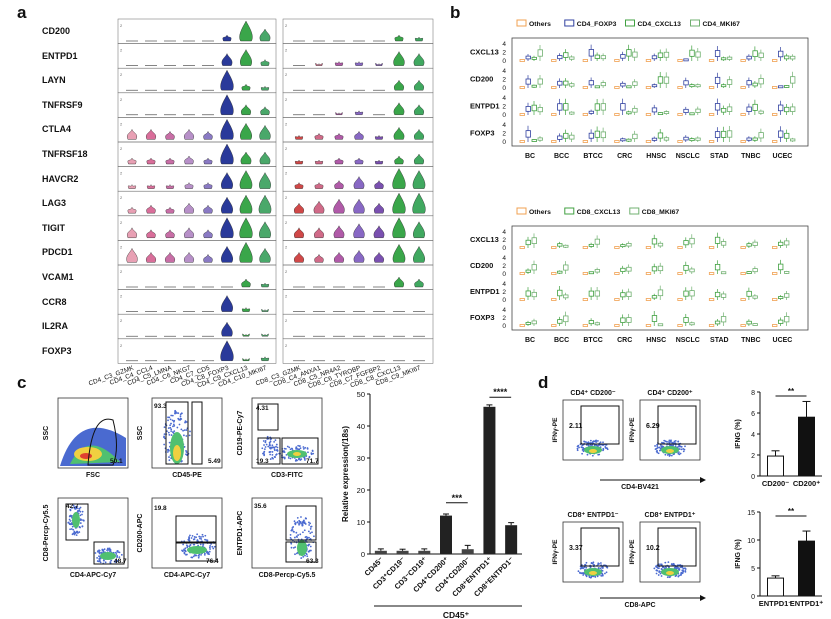  What do you see at coordinates (60, 55) in the screenshot?
I see `gene-label: ENTPD1` at bounding box center [60, 55].